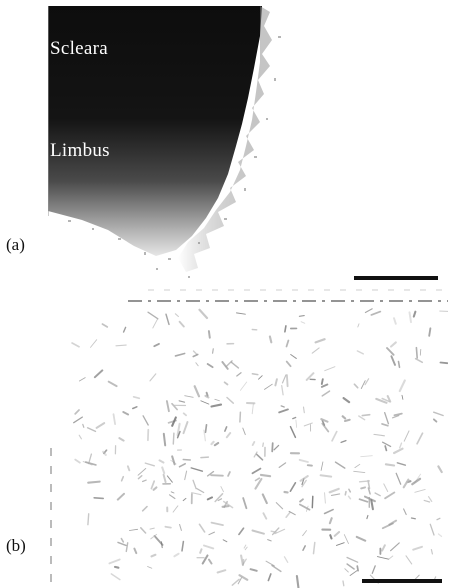 Image resolution: width=462 pixels, height=588 pixels. Describe the element at coordinates (402, 581) in the screenshot. I see `scale-bar-b` at that location.